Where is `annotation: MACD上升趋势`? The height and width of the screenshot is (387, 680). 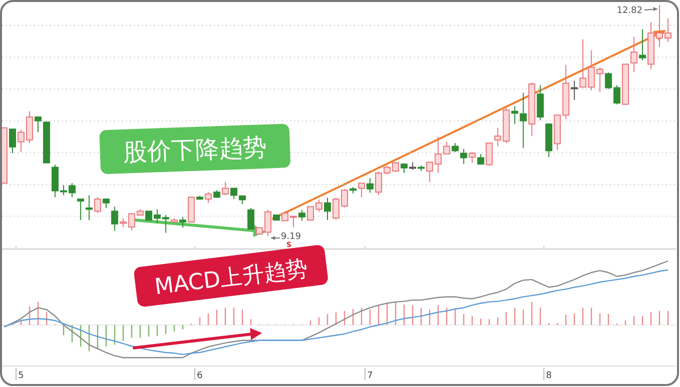 annotation: MACD上升趋势 is located at coordinates (231, 278).